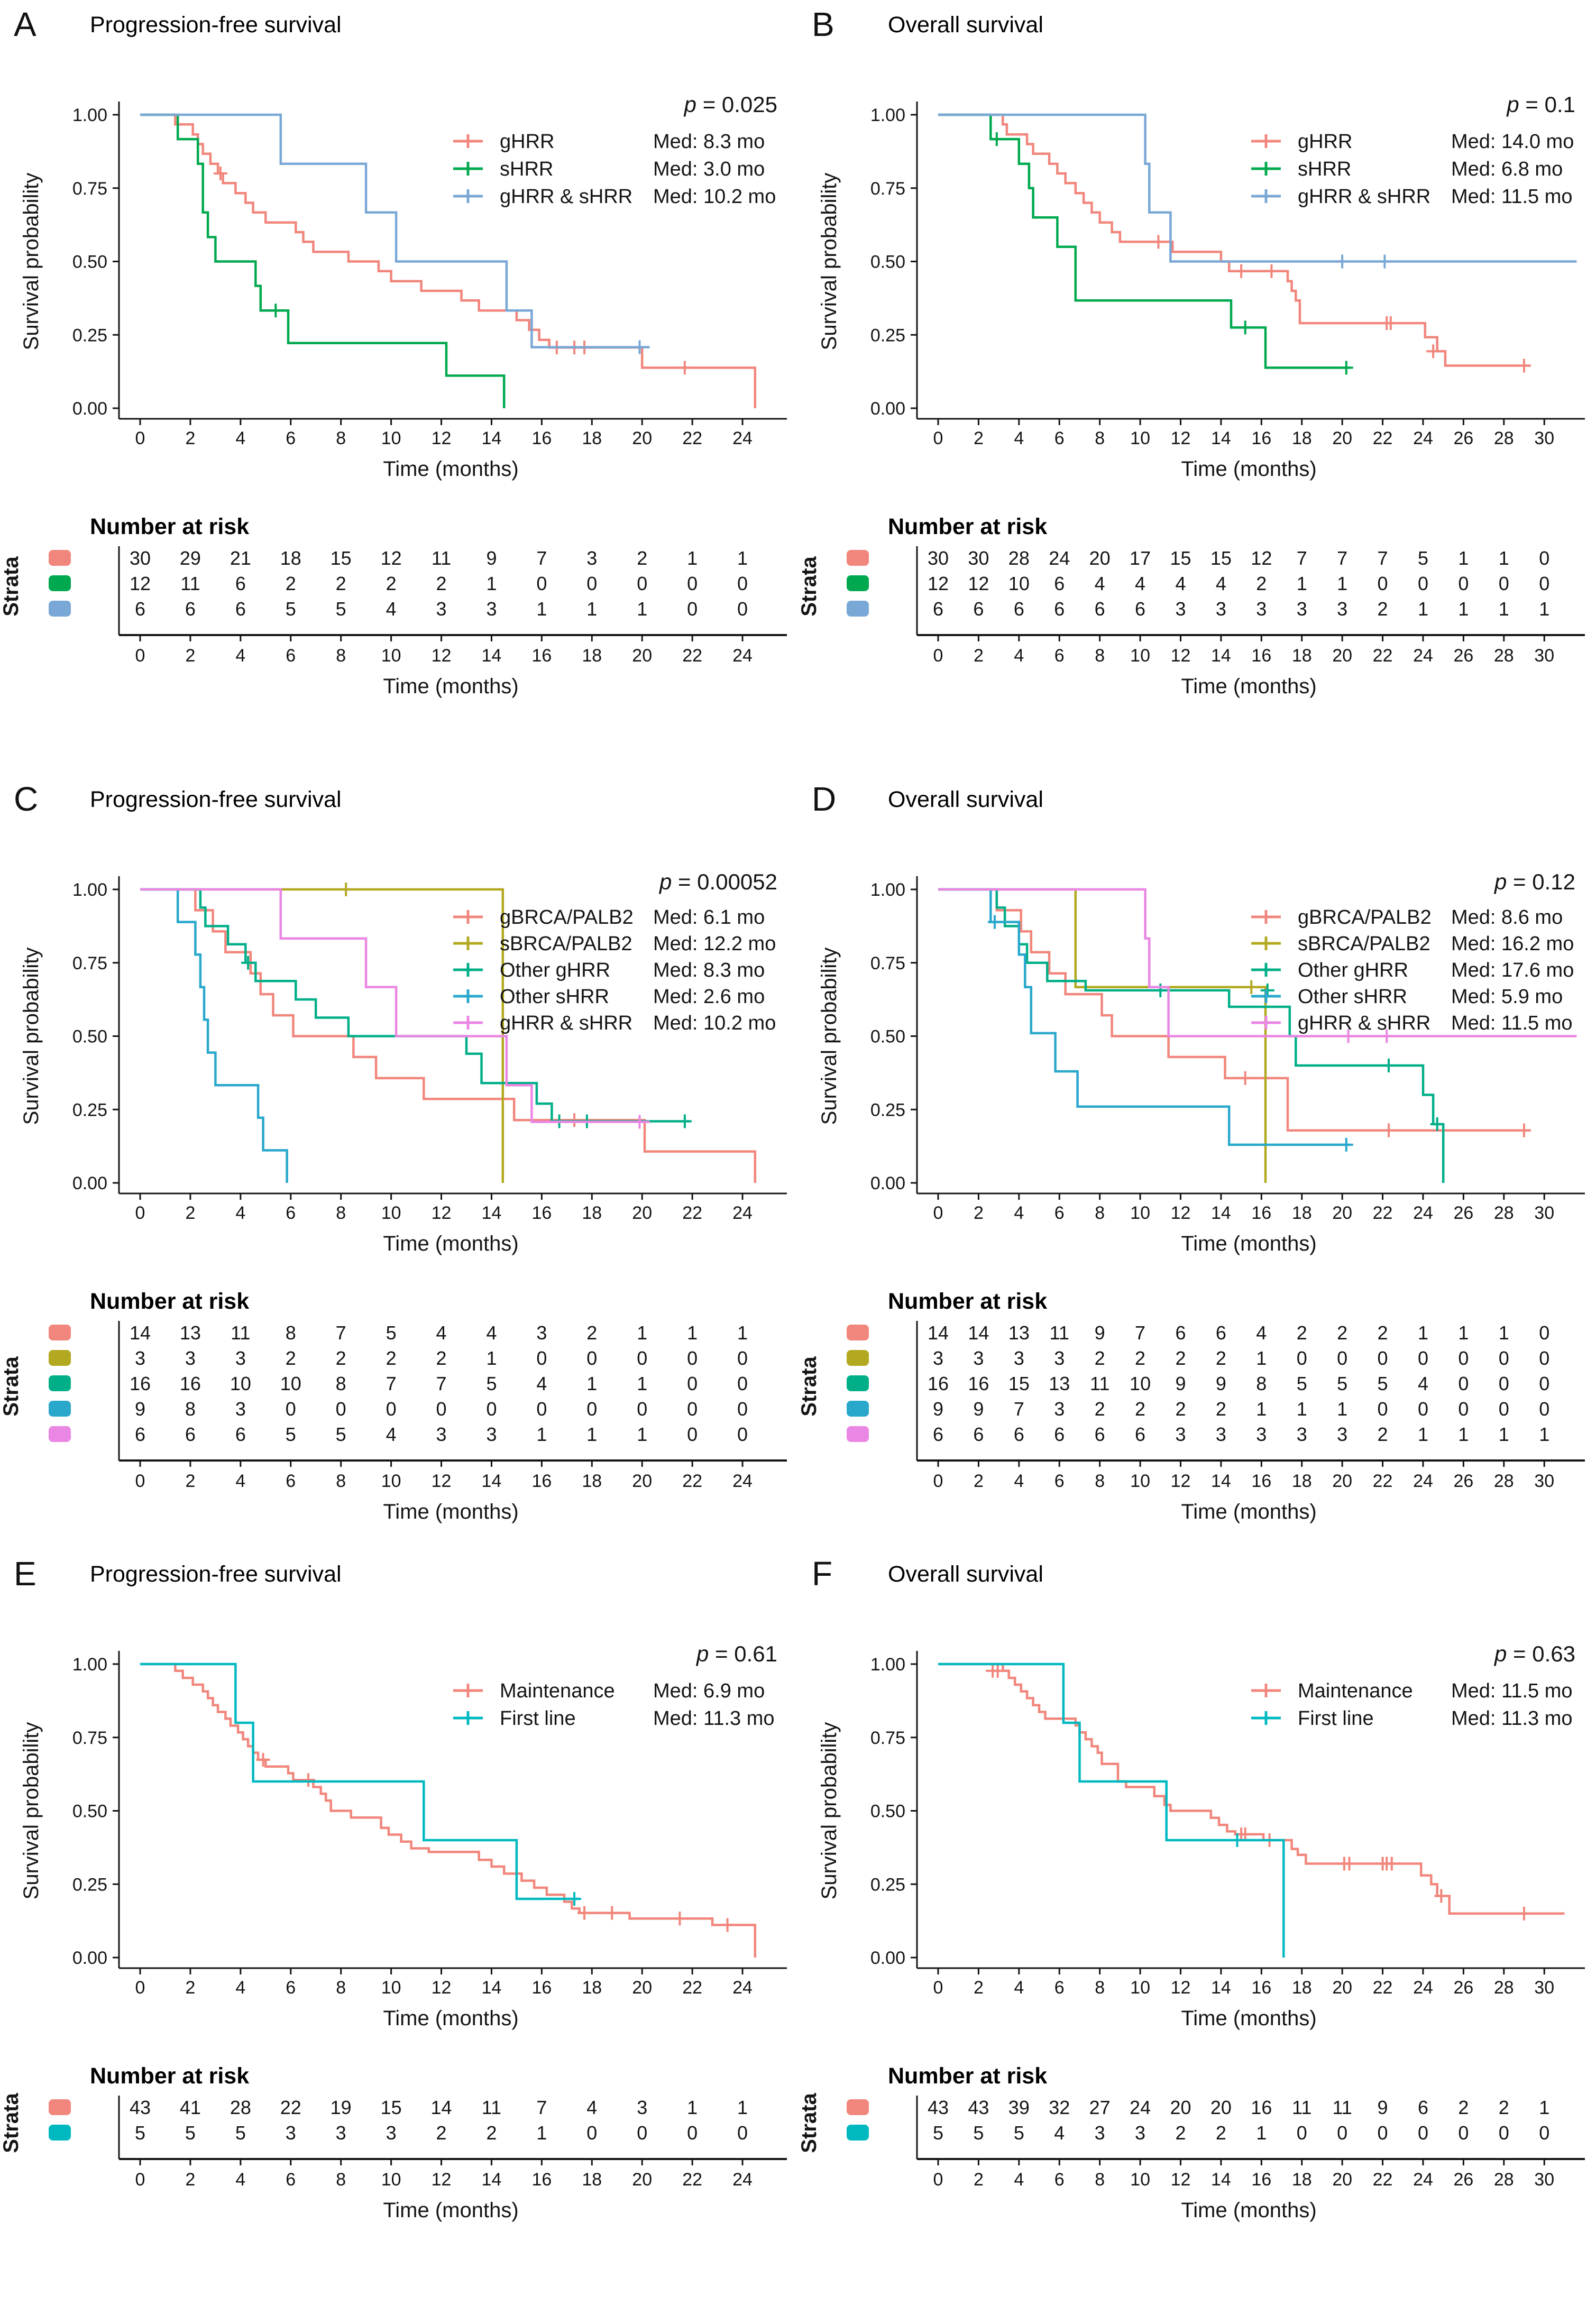 The image size is (1596, 2324). Describe the element at coordinates (391, 1383) in the screenshot. I see `risk-count: 7` at that location.